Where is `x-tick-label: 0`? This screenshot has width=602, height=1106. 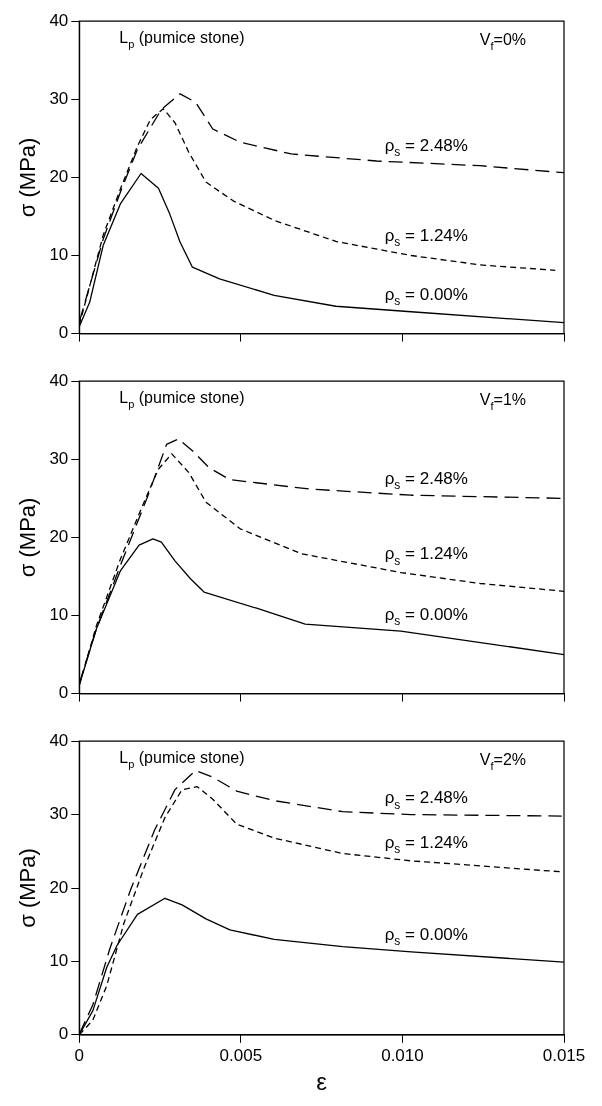
x-tick-label: 0 is located at coordinates (79, 1055).